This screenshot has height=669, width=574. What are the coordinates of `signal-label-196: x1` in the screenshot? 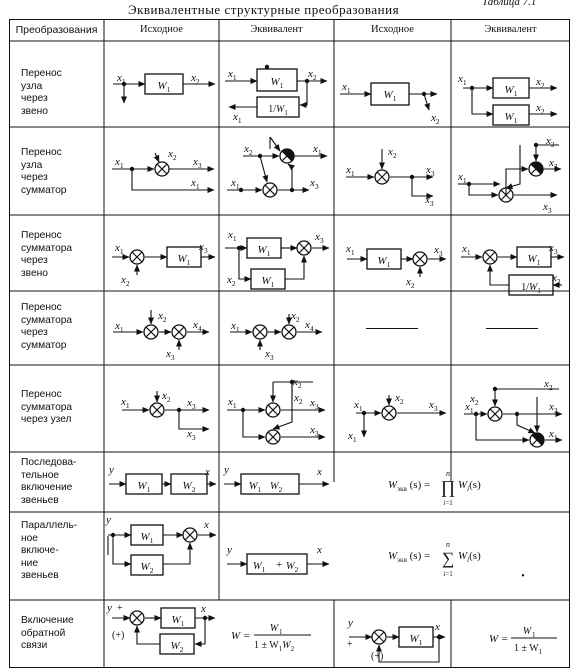 It's located at (235, 327).